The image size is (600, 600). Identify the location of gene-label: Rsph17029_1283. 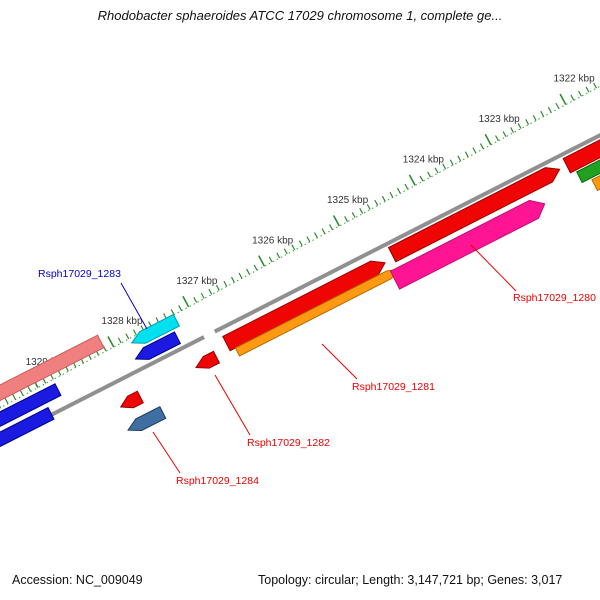
(79, 274).